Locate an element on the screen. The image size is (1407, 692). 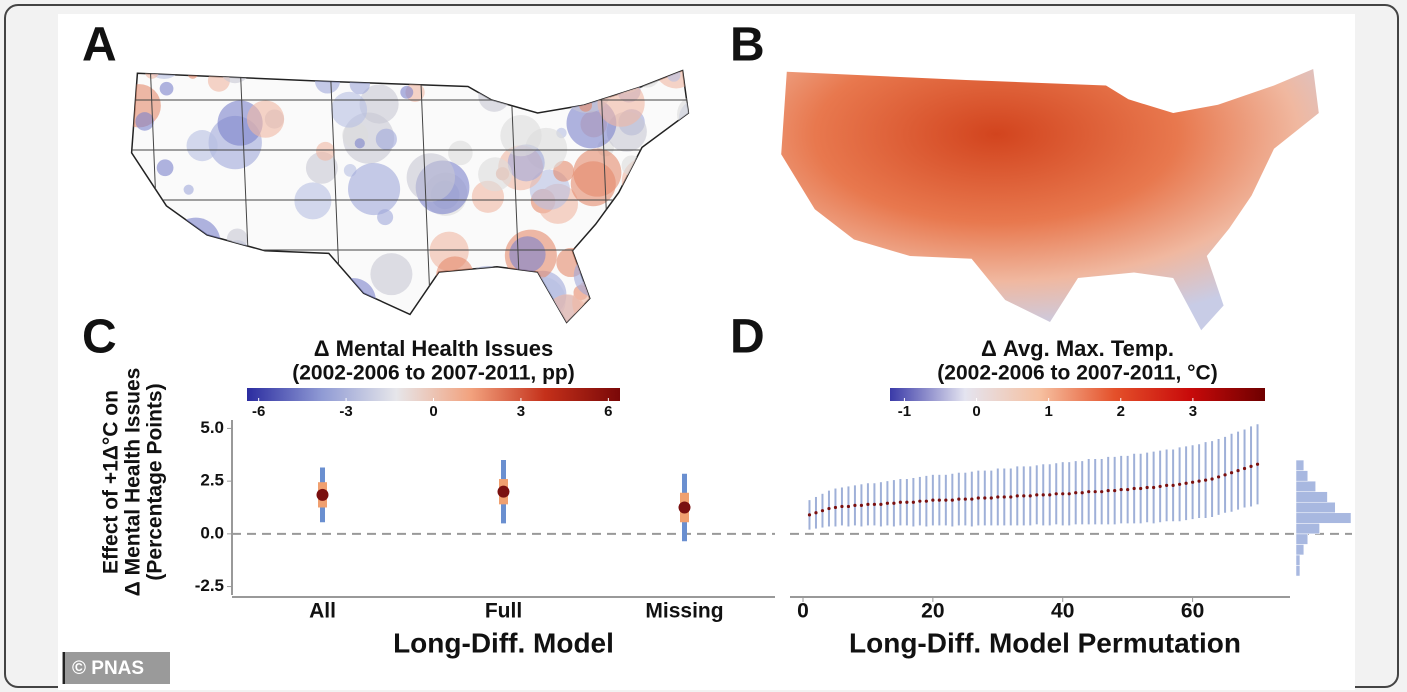
watermark-box is located at coordinates (116, 668).